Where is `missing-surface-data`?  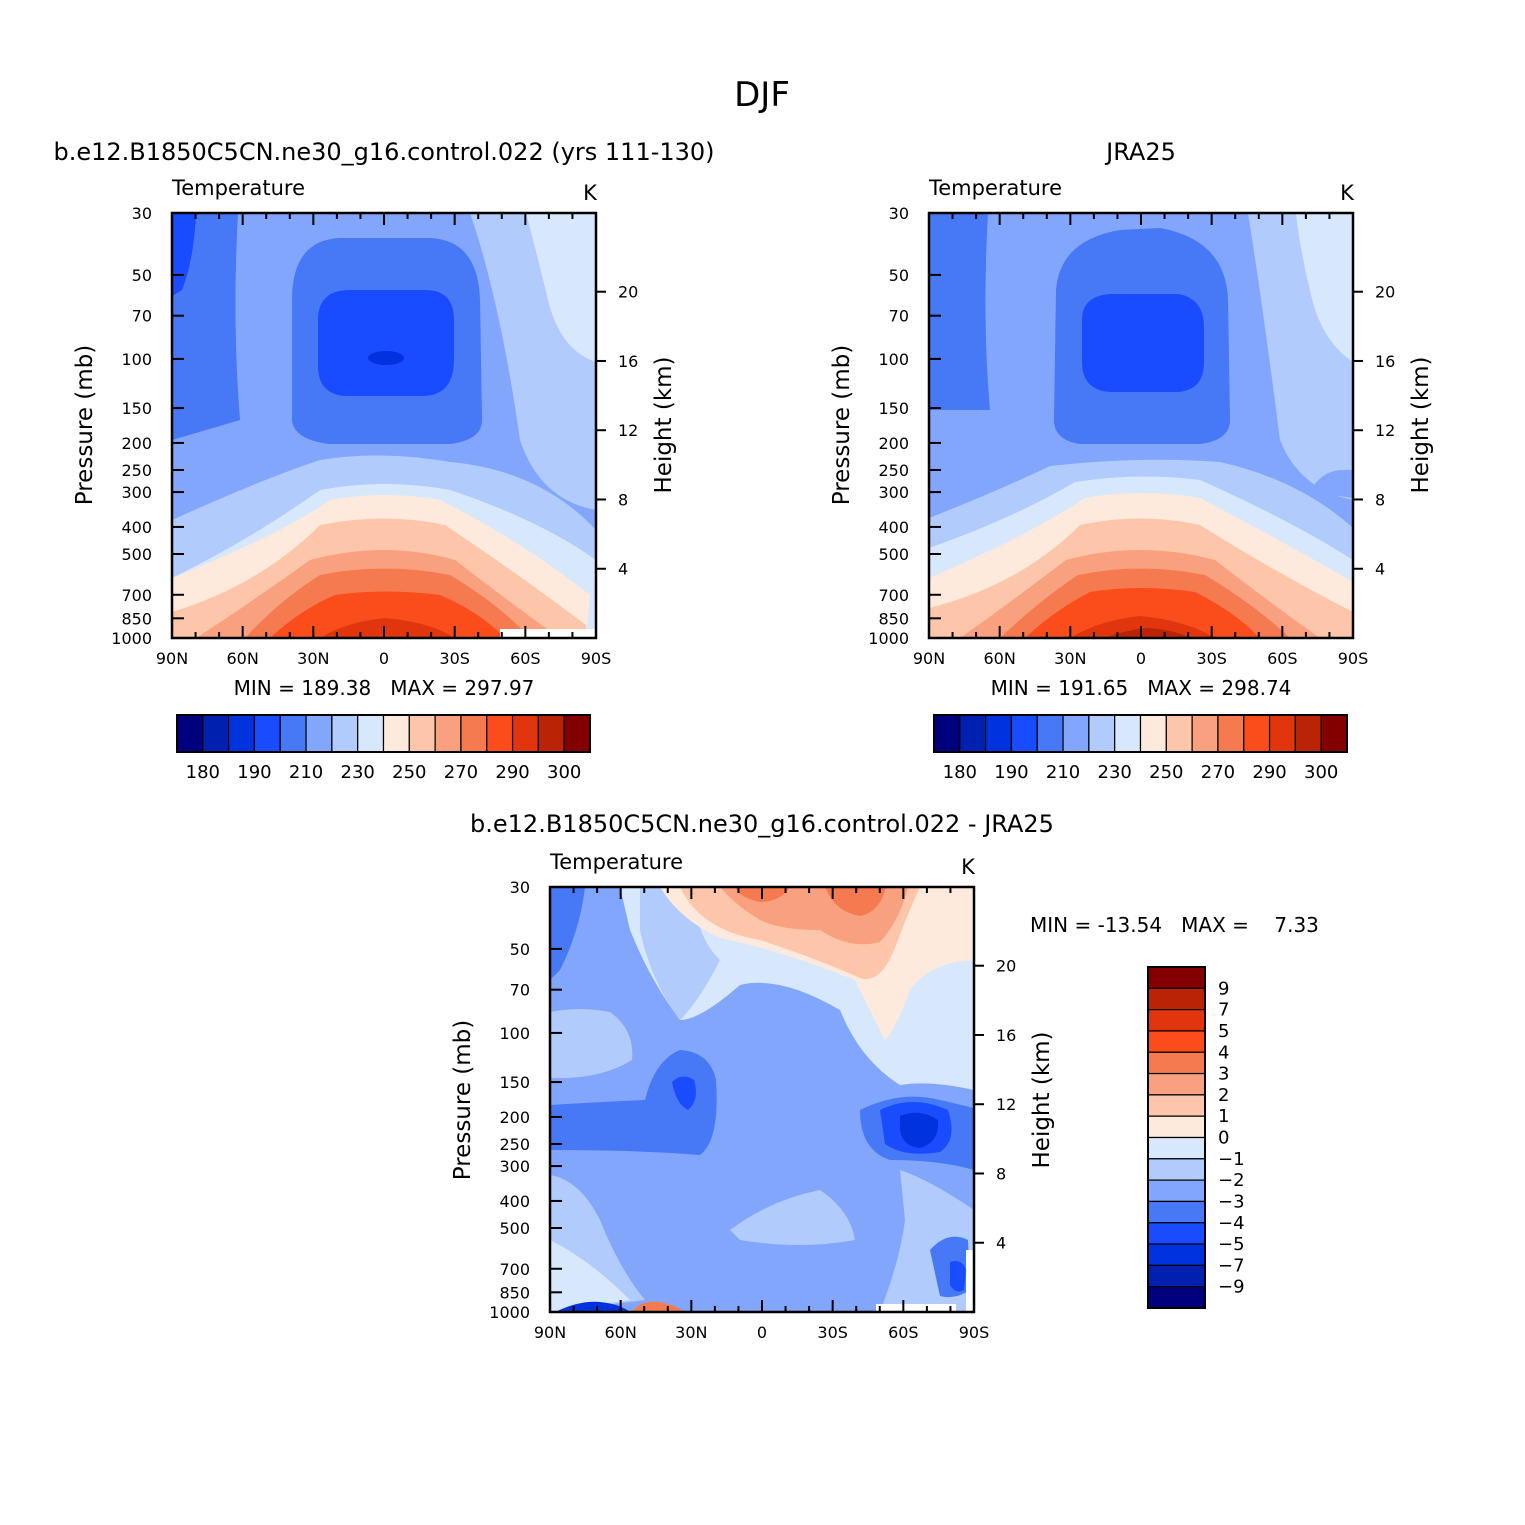 missing-surface-data is located at coordinates (916, 1308).